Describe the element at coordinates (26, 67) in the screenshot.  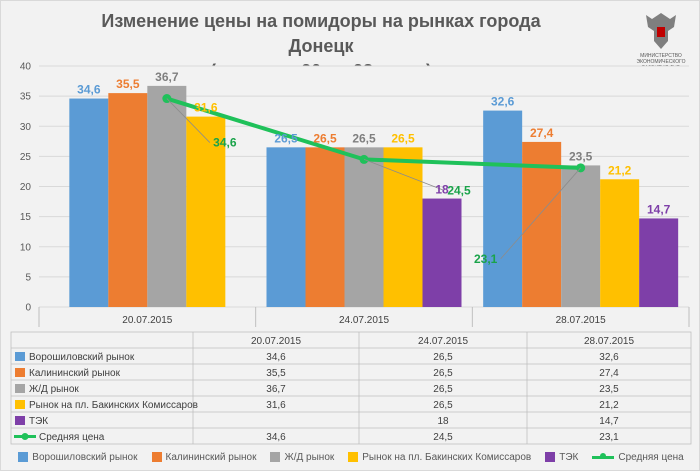
I see `y-tick-label: 40` at that location.